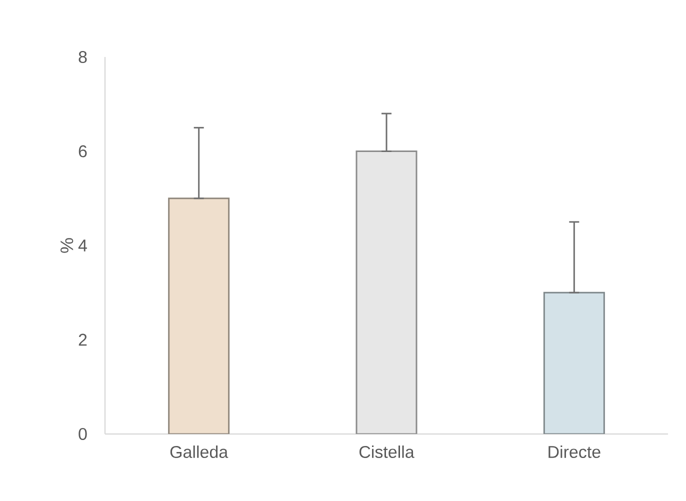 The width and height of the screenshot is (686, 501). Describe the element at coordinates (82, 151) in the screenshot. I see `y-tick-label: 6` at that location.